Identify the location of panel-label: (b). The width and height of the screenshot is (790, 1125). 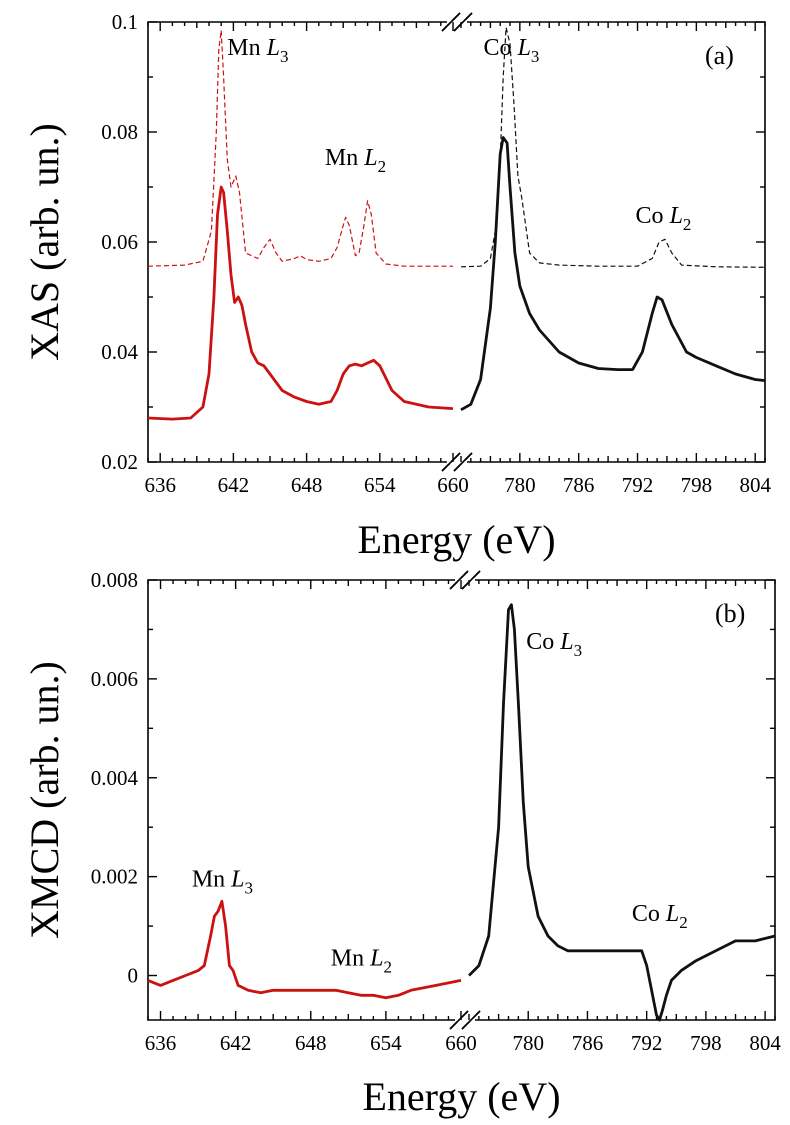
(730, 613).